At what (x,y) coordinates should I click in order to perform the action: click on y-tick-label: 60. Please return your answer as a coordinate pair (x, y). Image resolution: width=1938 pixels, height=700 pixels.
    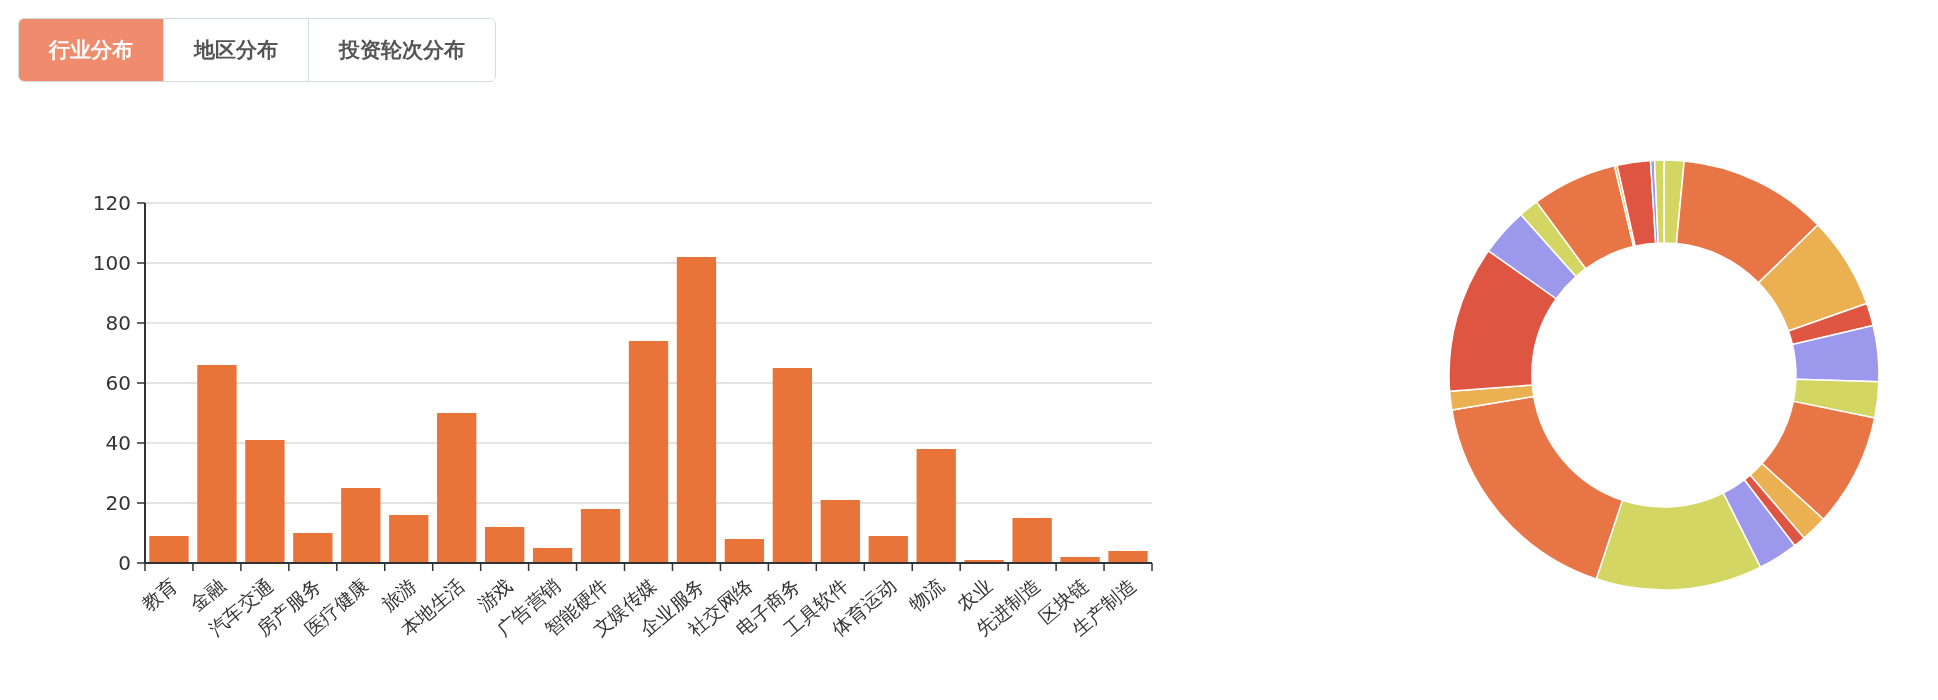
    Looking at the image, I should click on (118, 383).